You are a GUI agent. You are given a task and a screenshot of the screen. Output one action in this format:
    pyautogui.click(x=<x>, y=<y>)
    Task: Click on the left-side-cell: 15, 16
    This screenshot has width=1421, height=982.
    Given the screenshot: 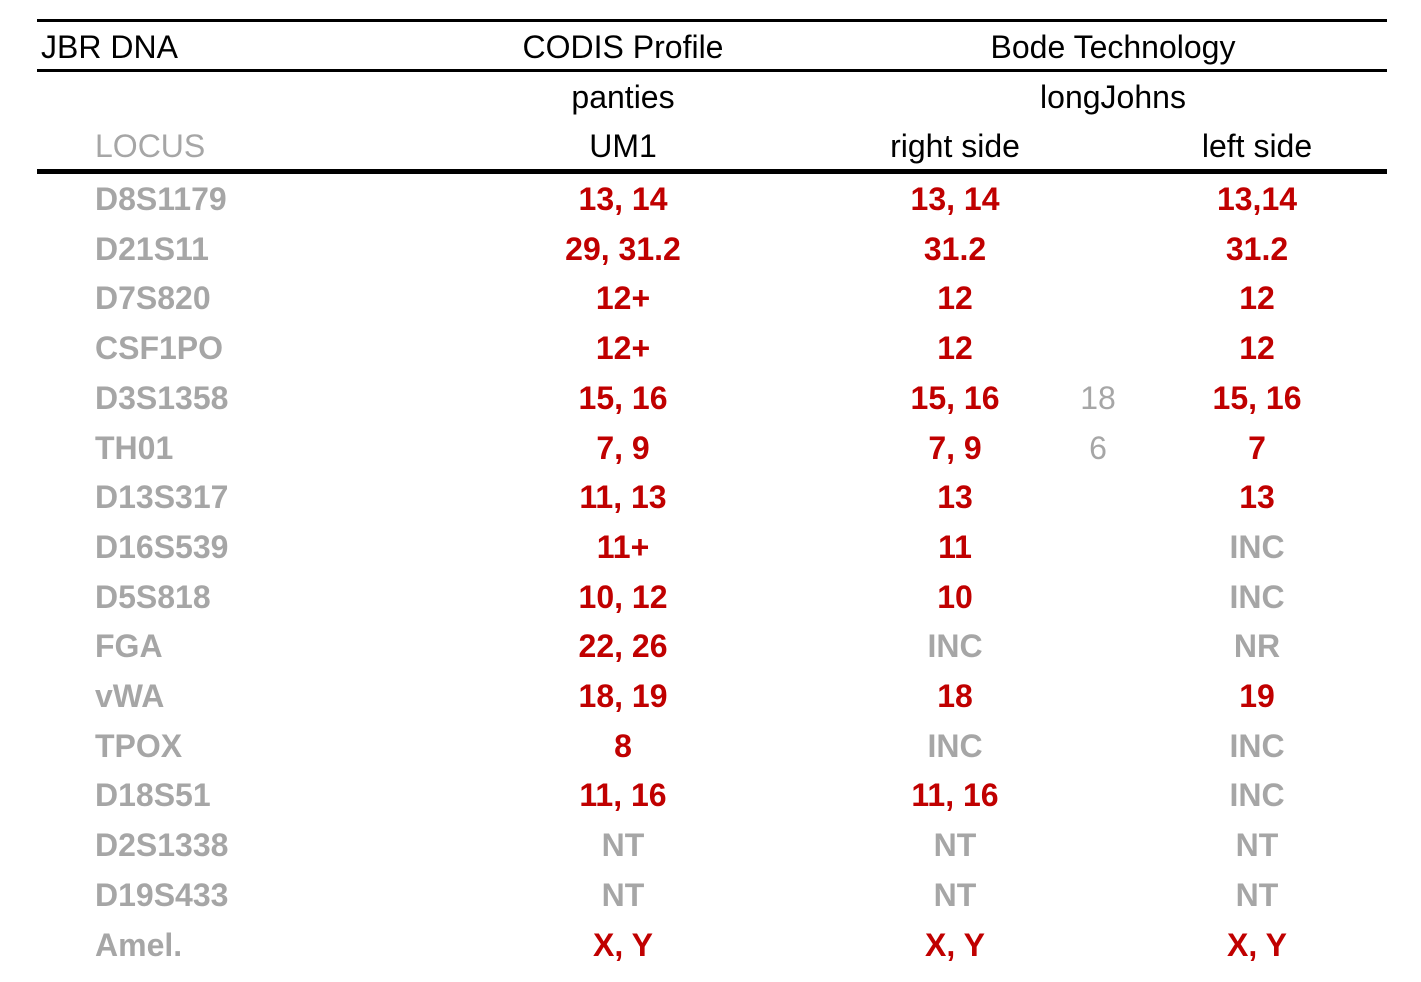 What is the action you would take?
    pyautogui.click(x=1257, y=397)
    